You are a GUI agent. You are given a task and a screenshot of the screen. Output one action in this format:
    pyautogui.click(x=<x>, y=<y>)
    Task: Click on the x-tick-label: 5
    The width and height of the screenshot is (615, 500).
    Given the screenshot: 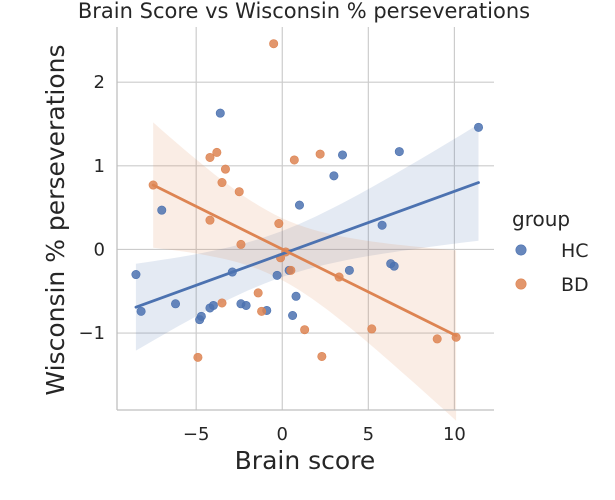 What is the action you would take?
    pyautogui.click(x=368, y=434)
    